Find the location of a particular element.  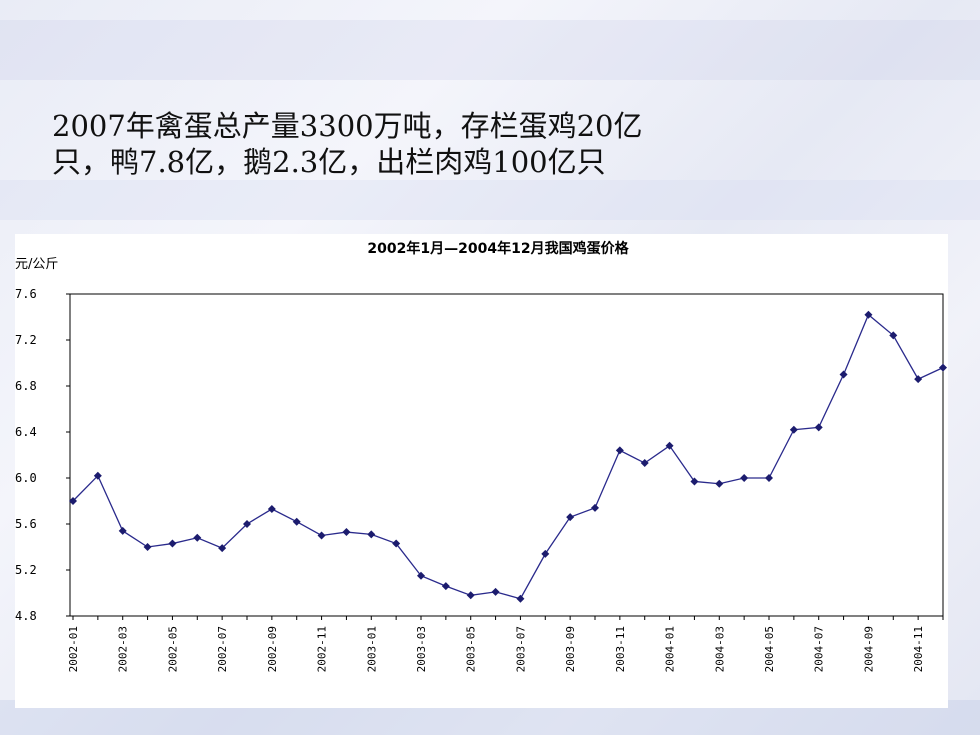

x-tick-label: 2003-09 is located at coordinates (570, 649).